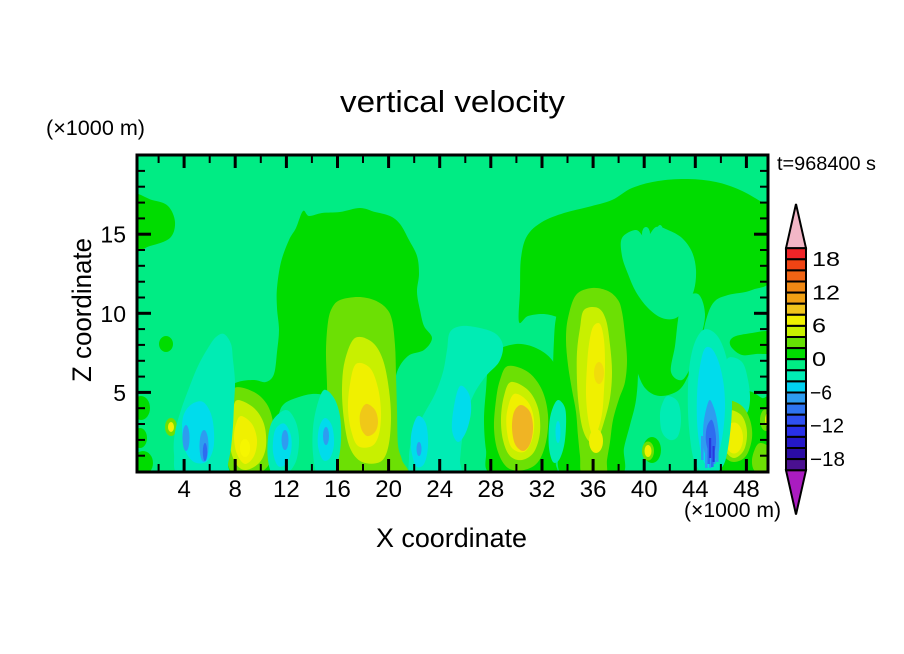 The image size is (904, 654). What do you see at coordinates (827, 460) in the screenshot?
I see `svg-text: −18` at bounding box center [827, 460].